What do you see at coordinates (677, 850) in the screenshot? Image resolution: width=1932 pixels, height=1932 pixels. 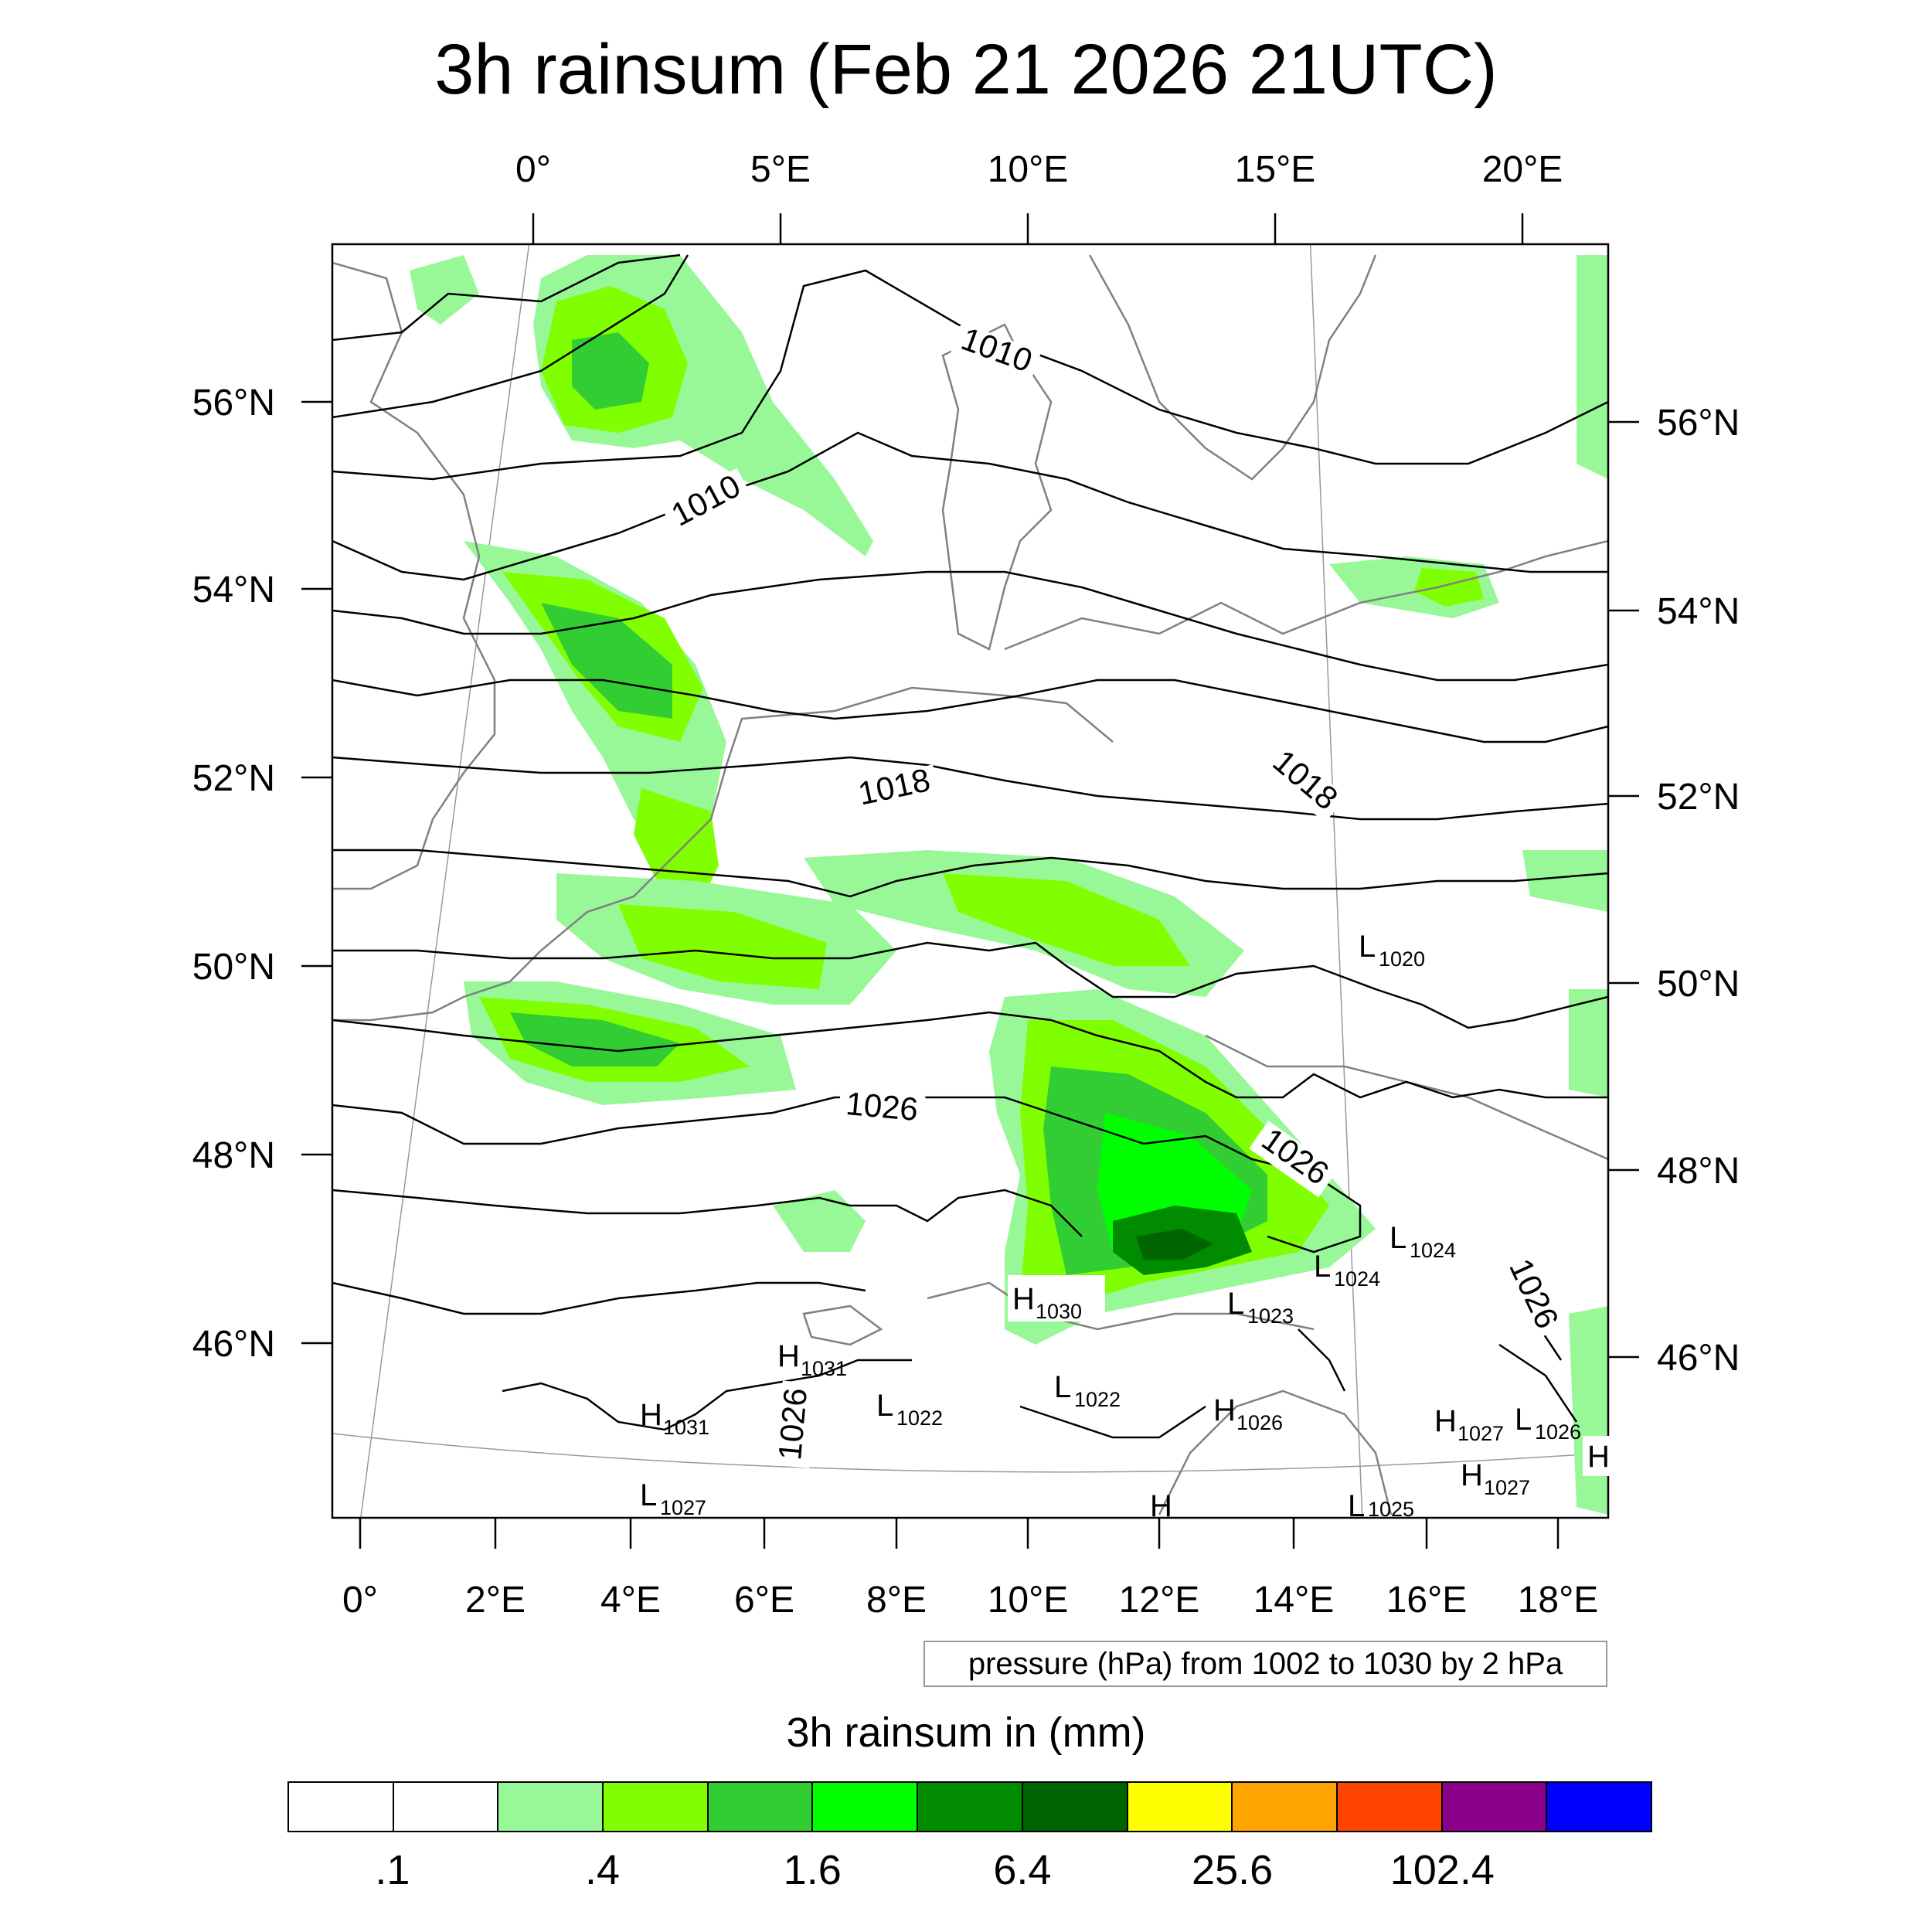 I see `rain-area-benelux` at bounding box center [677, 850].